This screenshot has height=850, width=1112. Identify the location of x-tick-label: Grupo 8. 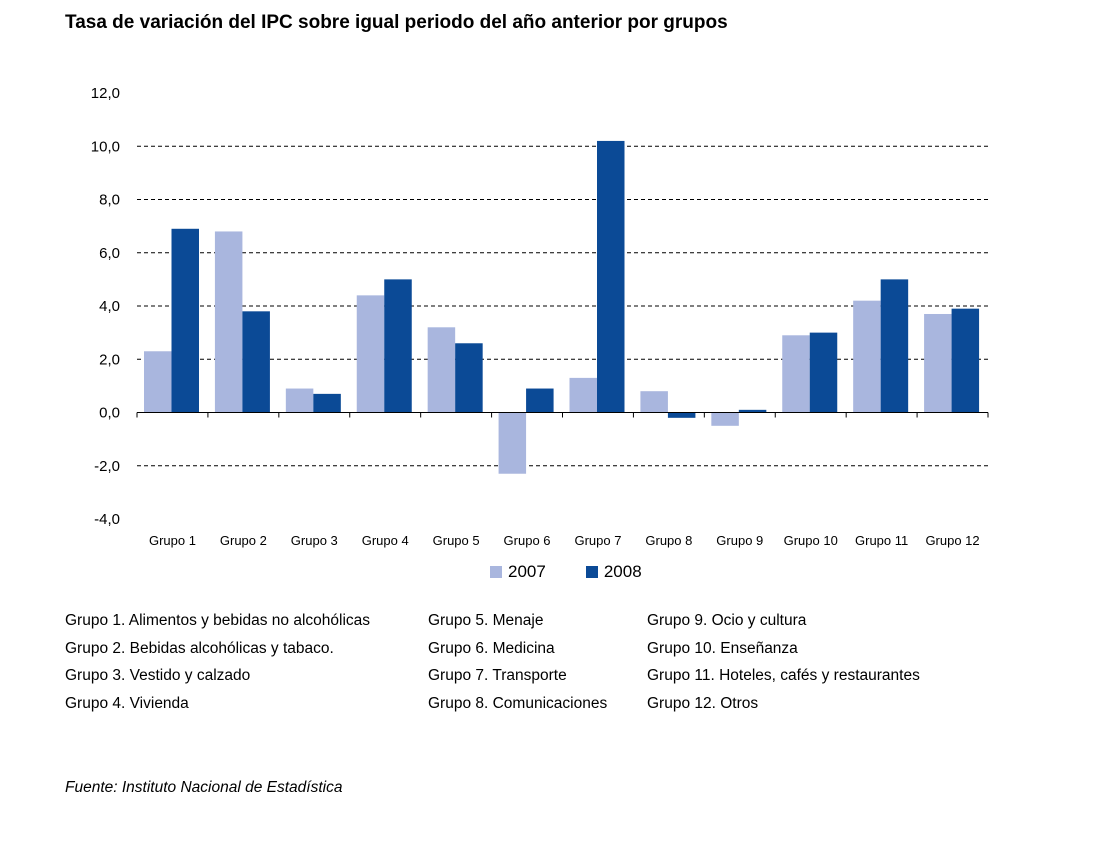
(668, 540).